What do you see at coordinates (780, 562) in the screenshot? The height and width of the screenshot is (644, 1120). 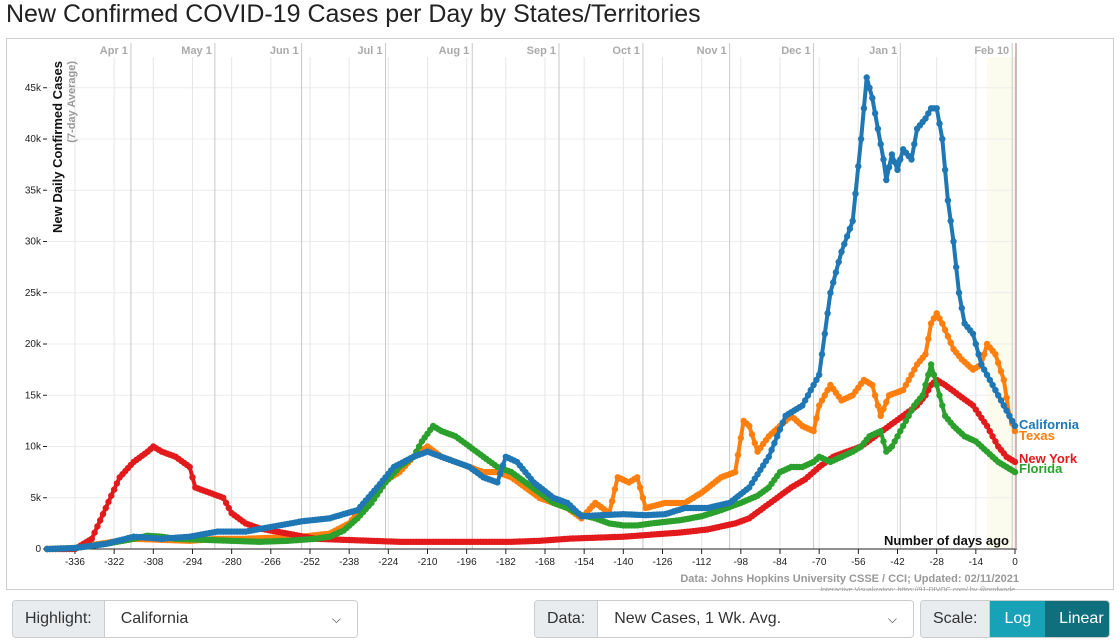 I see `x-tick-label: -84` at bounding box center [780, 562].